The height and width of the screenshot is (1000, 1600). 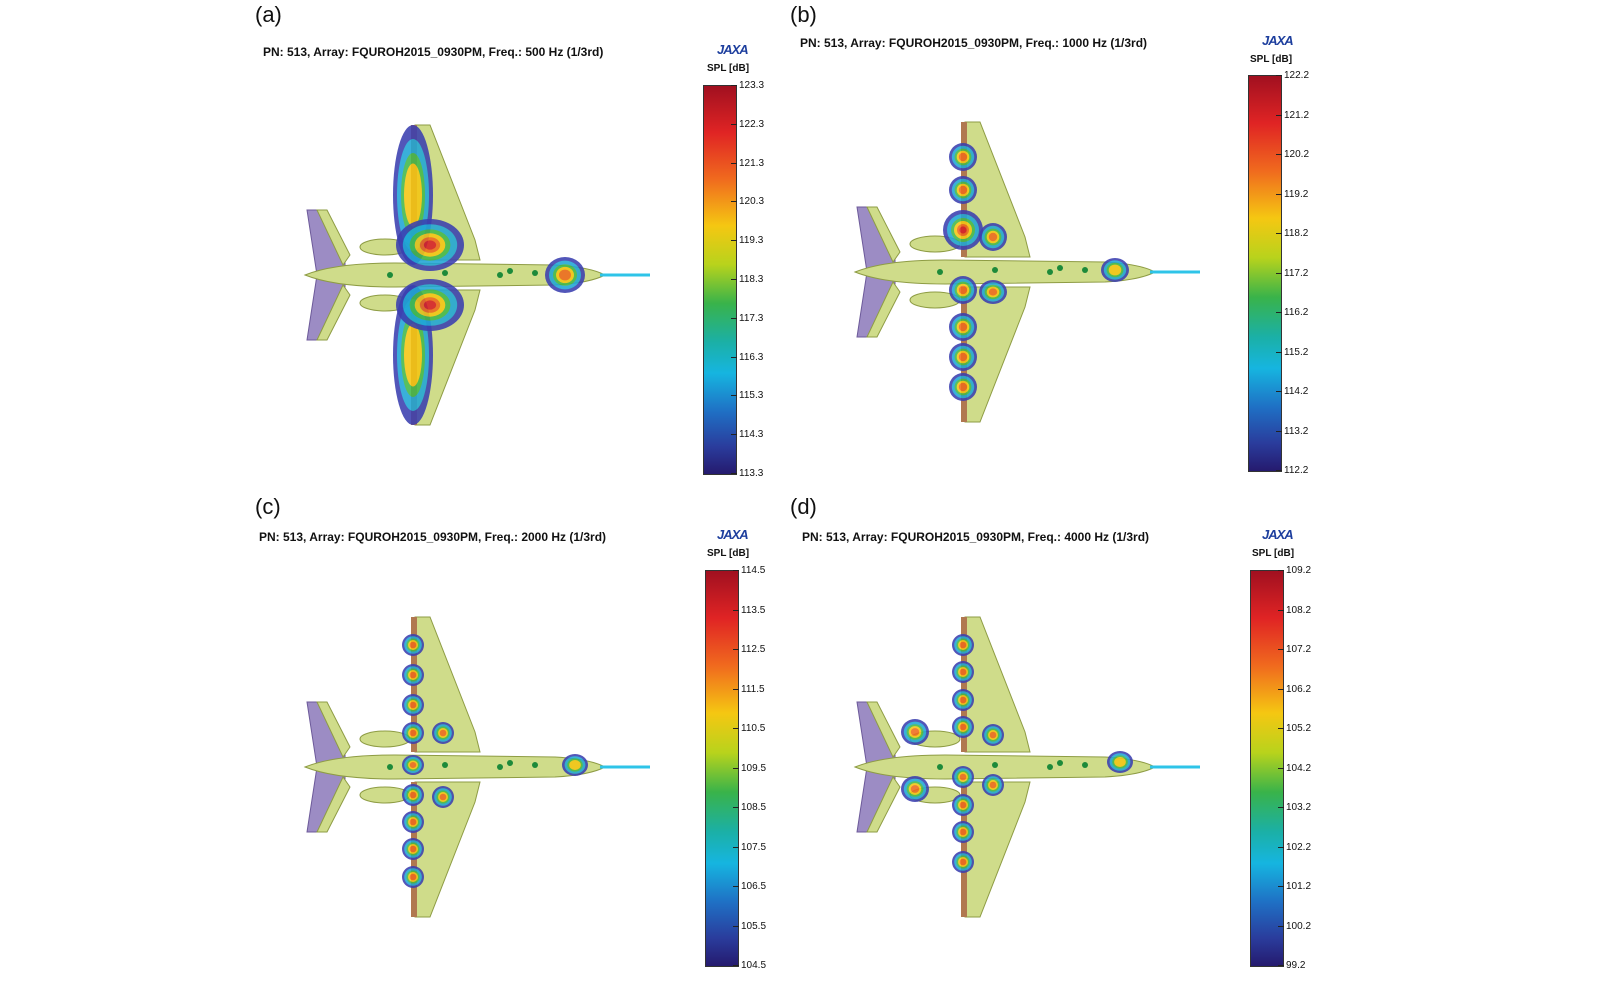 What do you see at coordinates (752, 202) in the screenshot?
I see `colorbar-tick-label: 120.3` at bounding box center [752, 202].